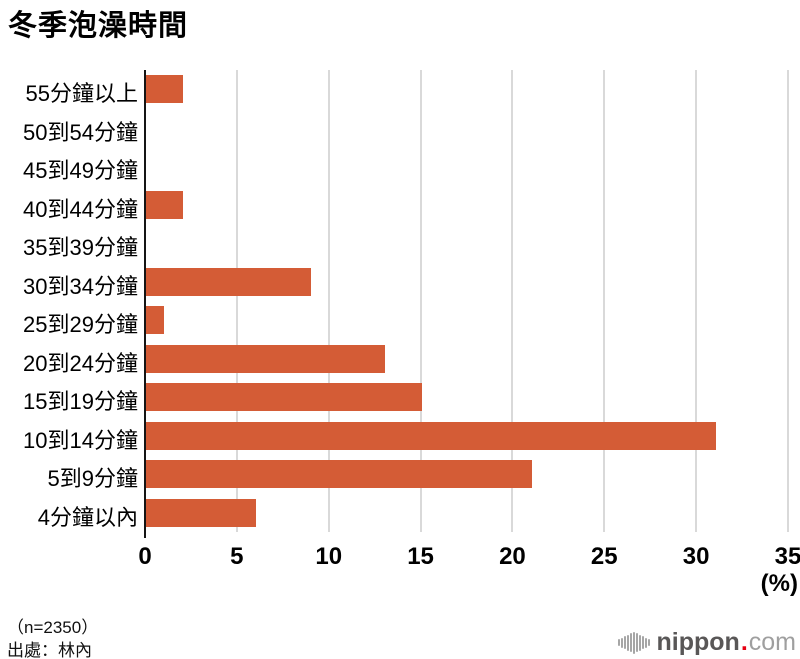 The width and height of the screenshot is (800, 659). What do you see at coordinates (80, 402) in the screenshot?
I see `category-label: 15到19分鐘` at bounding box center [80, 402].